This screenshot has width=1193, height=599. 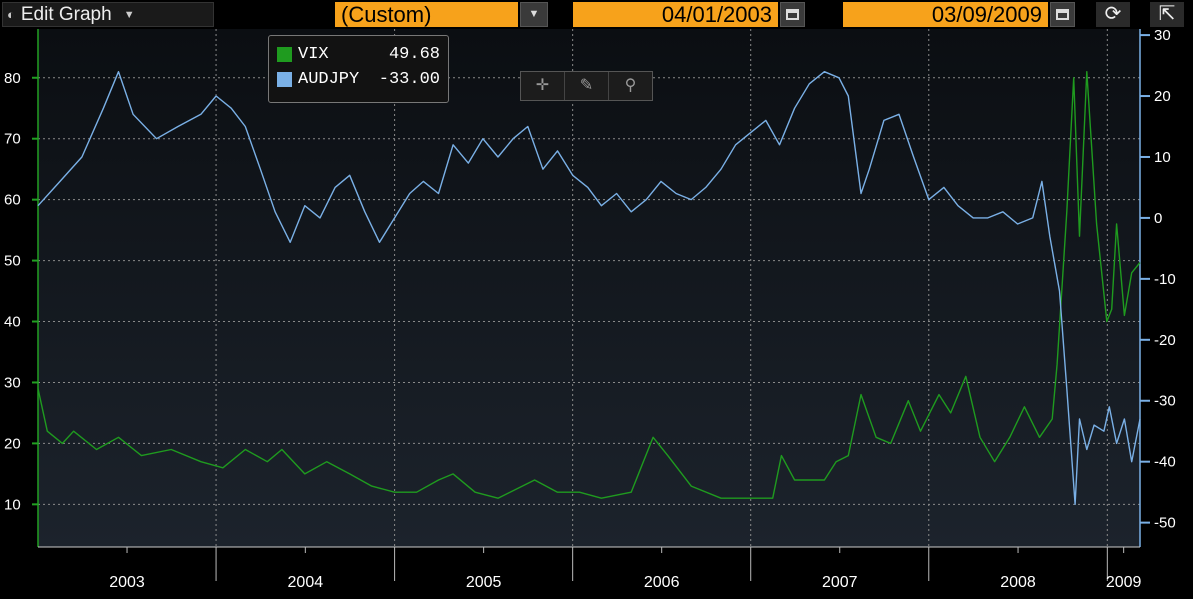 I want to click on right-axis: 30 20 10 0 -10 -20 -30 -40 -50, so click(x=1157, y=288).